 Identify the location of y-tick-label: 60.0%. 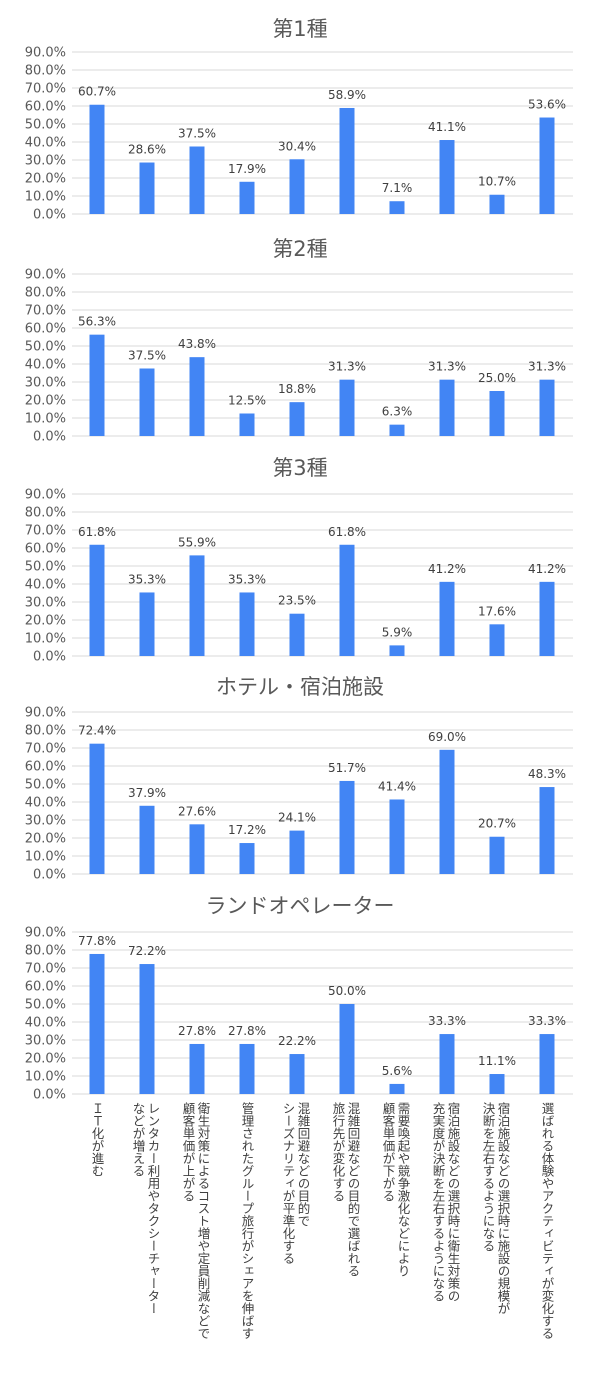
(45, 987).